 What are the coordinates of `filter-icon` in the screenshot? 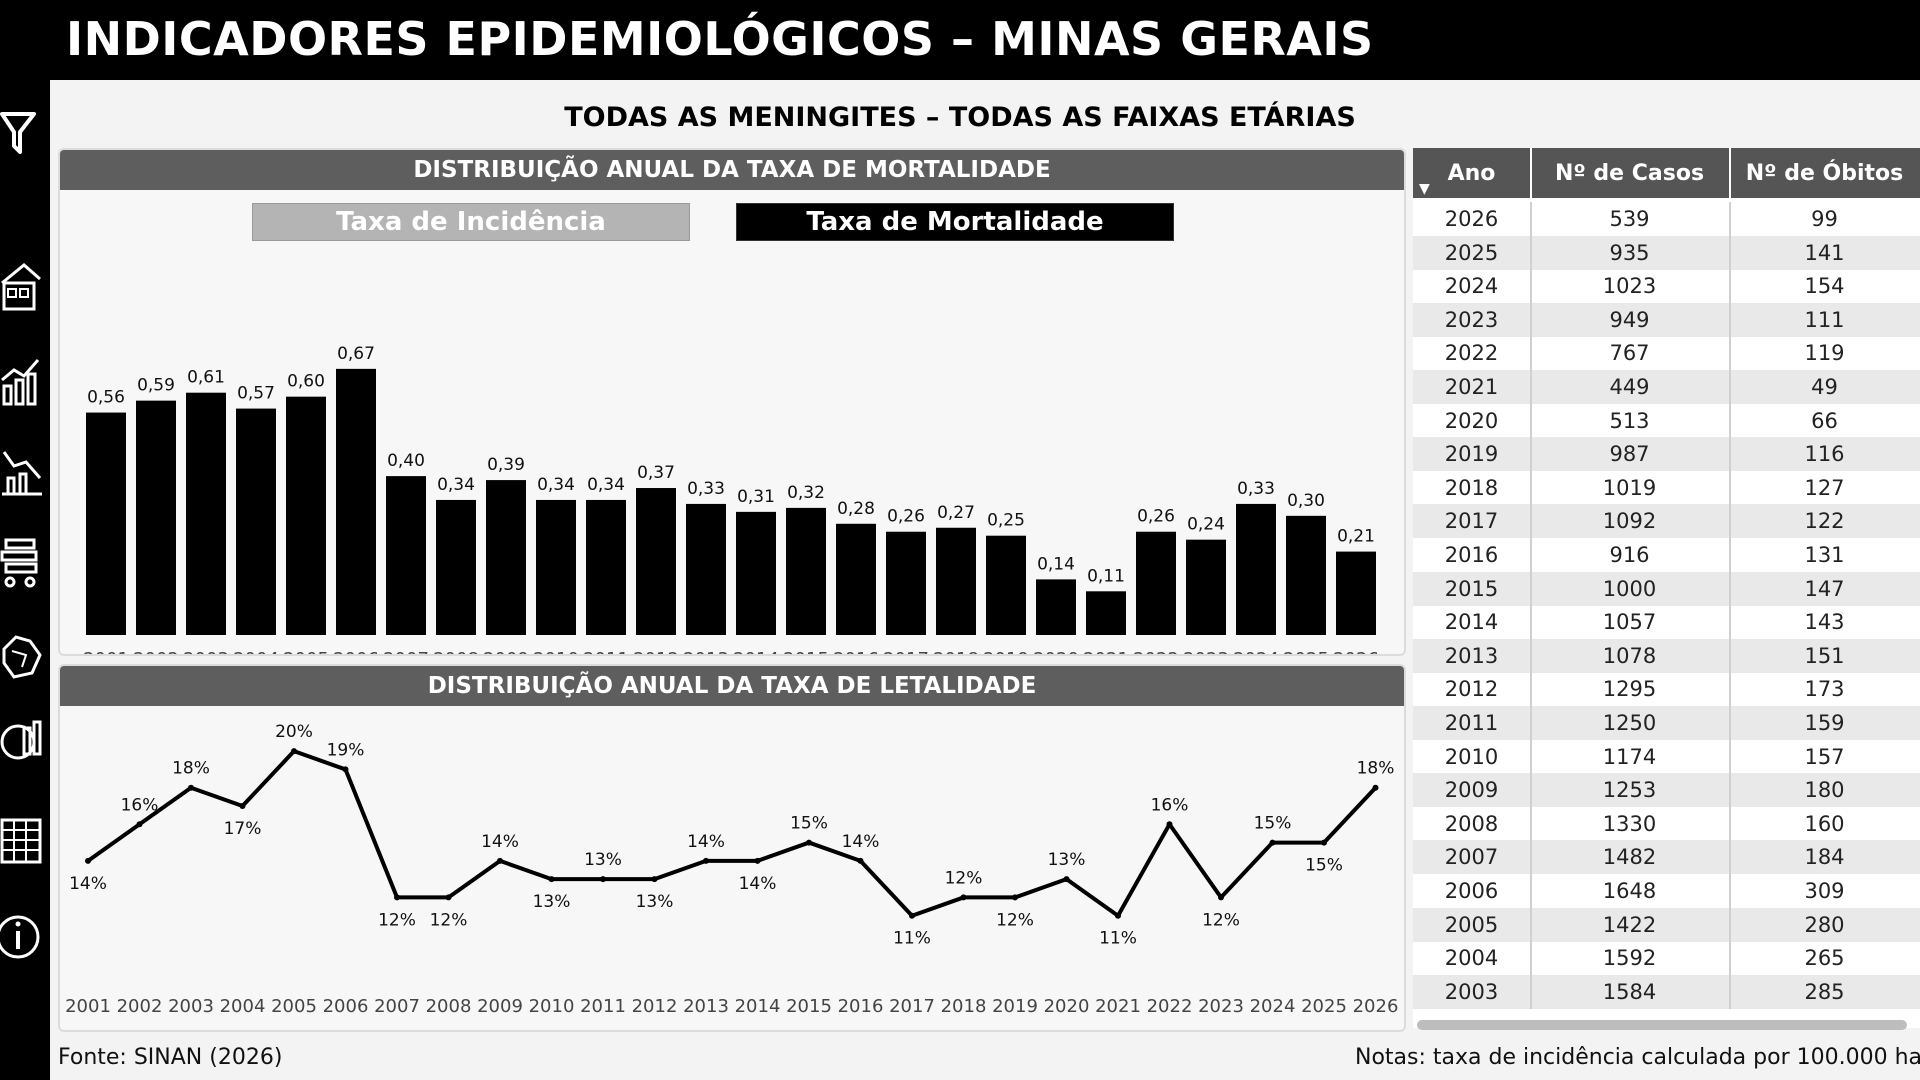 It's located at (25, 130).